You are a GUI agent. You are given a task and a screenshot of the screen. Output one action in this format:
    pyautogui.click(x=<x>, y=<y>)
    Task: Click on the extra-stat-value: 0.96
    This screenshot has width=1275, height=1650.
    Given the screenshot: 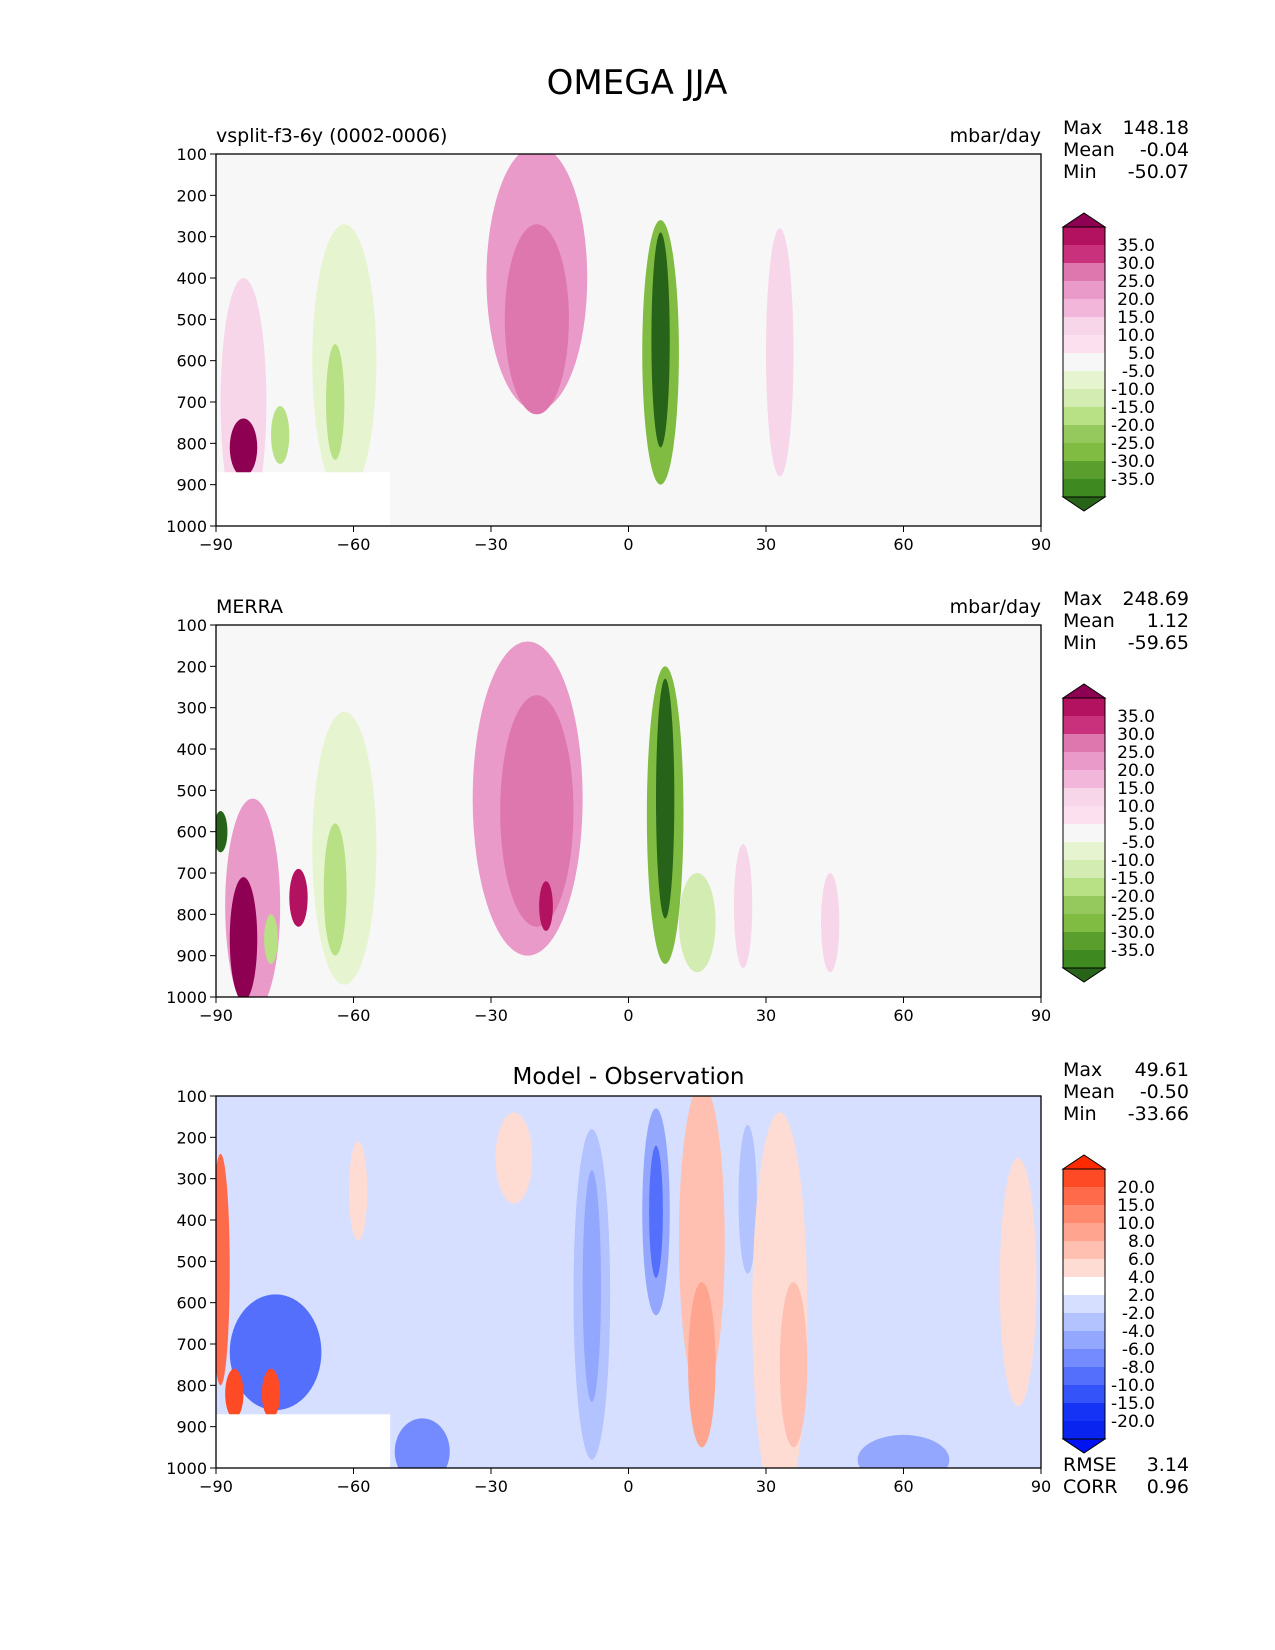 What is the action you would take?
    pyautogui.click(x=1168, y=1487)
    